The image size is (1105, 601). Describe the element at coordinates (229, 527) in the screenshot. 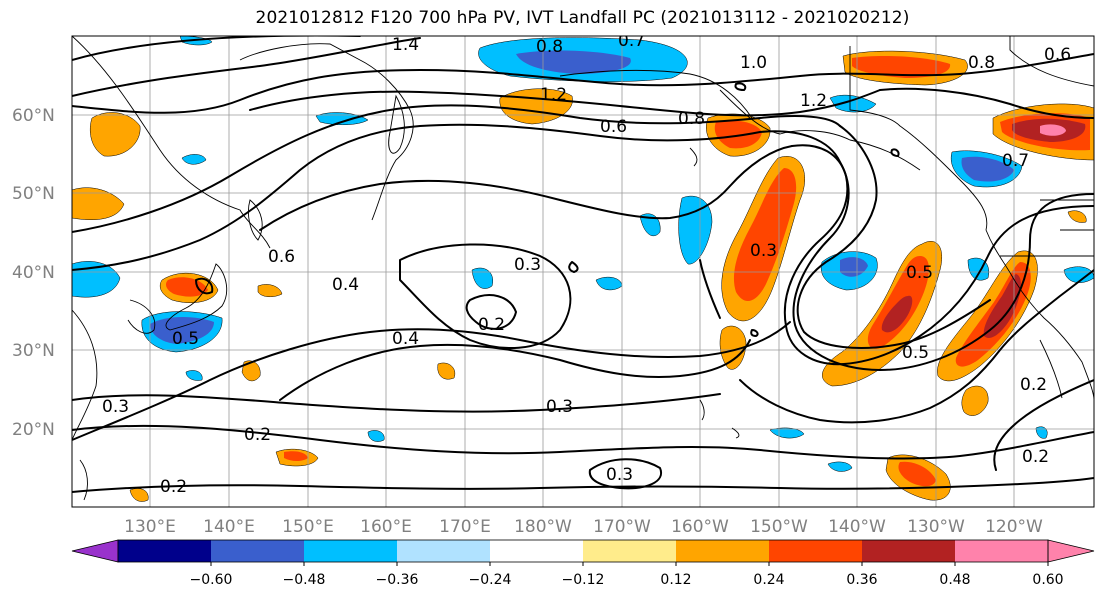

I see `lon-label: 140°E` at that location.